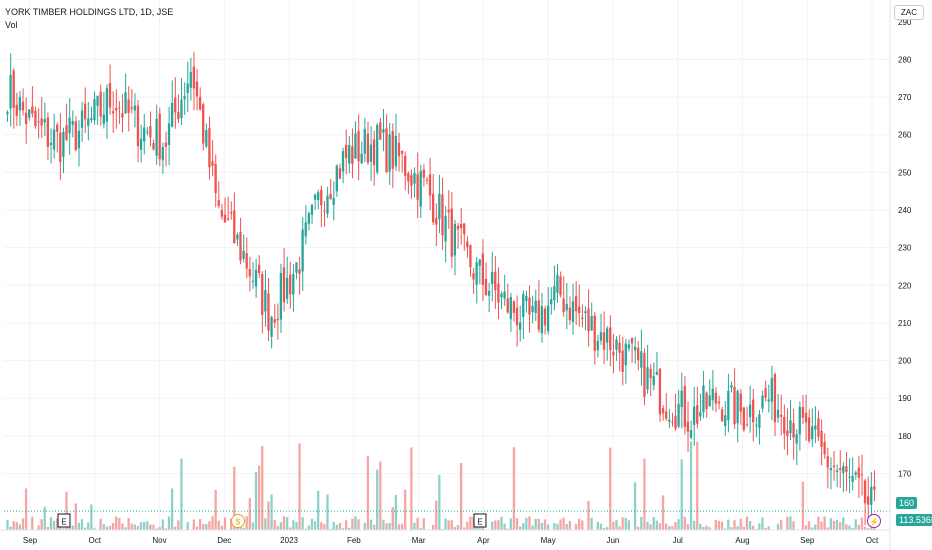  What do you see at coordinates (612, 540) in the screenshot?
I see `x-tick-label: Jun` at bounding box center [612, 540].